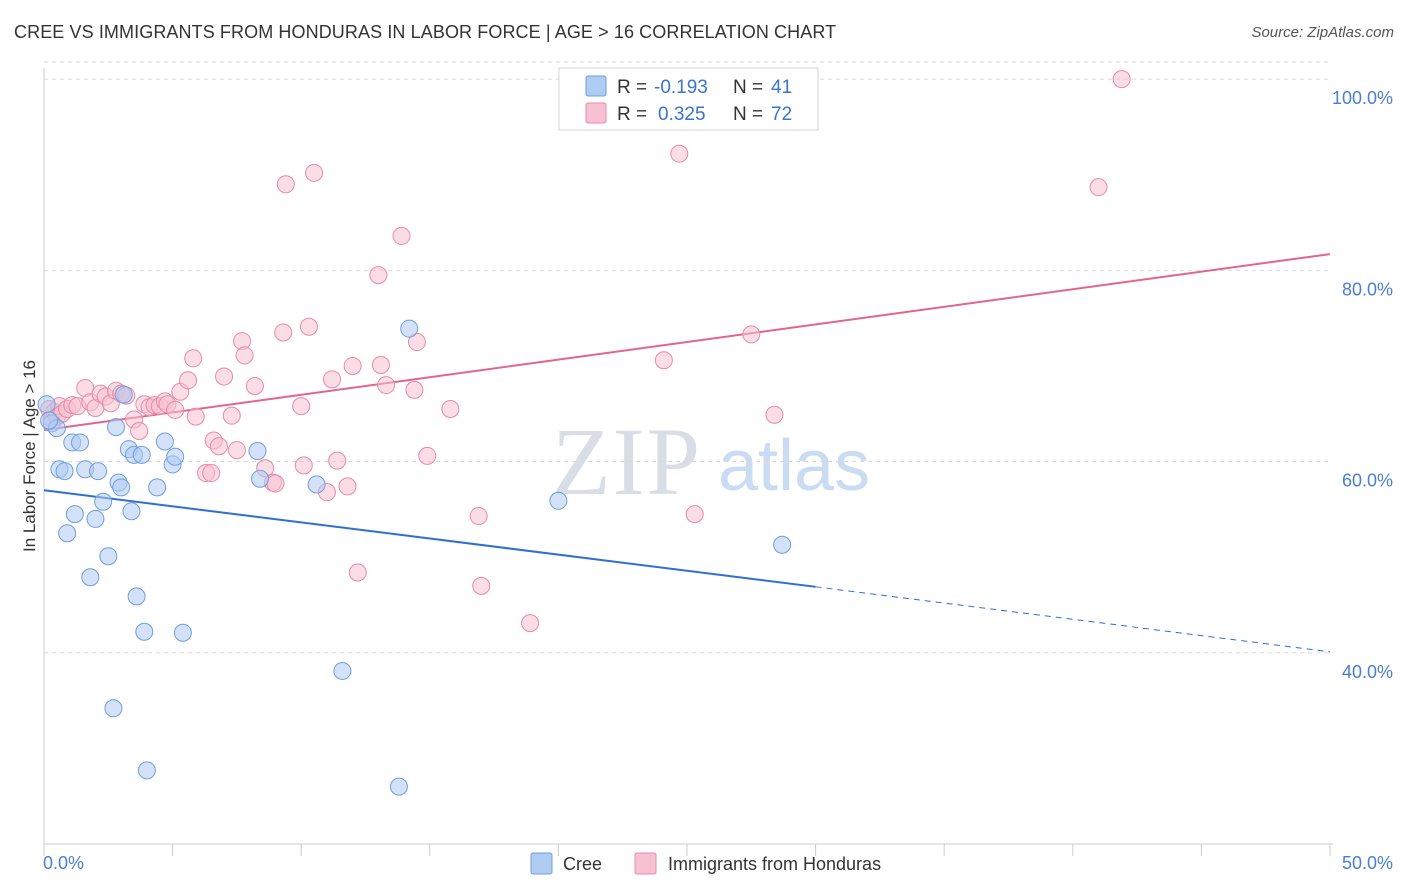  I want to click on y-tick-label: 100.0%, so click(1362, 98).